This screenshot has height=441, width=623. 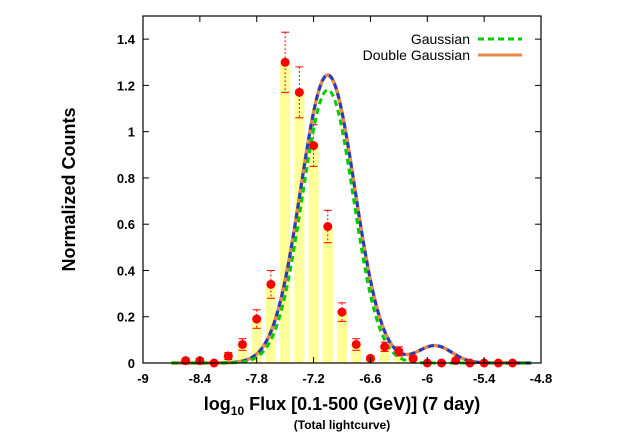 What do you see at coordinates (313, 378) in the screenshot?
I see `x-tick-label: -7.2` at bounding box center [313, 378].